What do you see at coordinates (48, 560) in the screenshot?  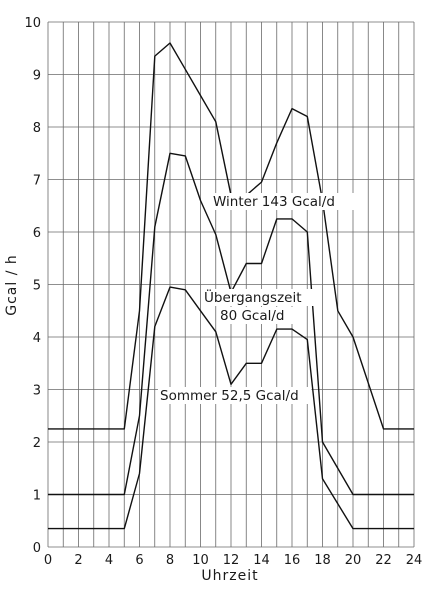 I see `x-tick-label: 0` at bounding box center [48, 560].